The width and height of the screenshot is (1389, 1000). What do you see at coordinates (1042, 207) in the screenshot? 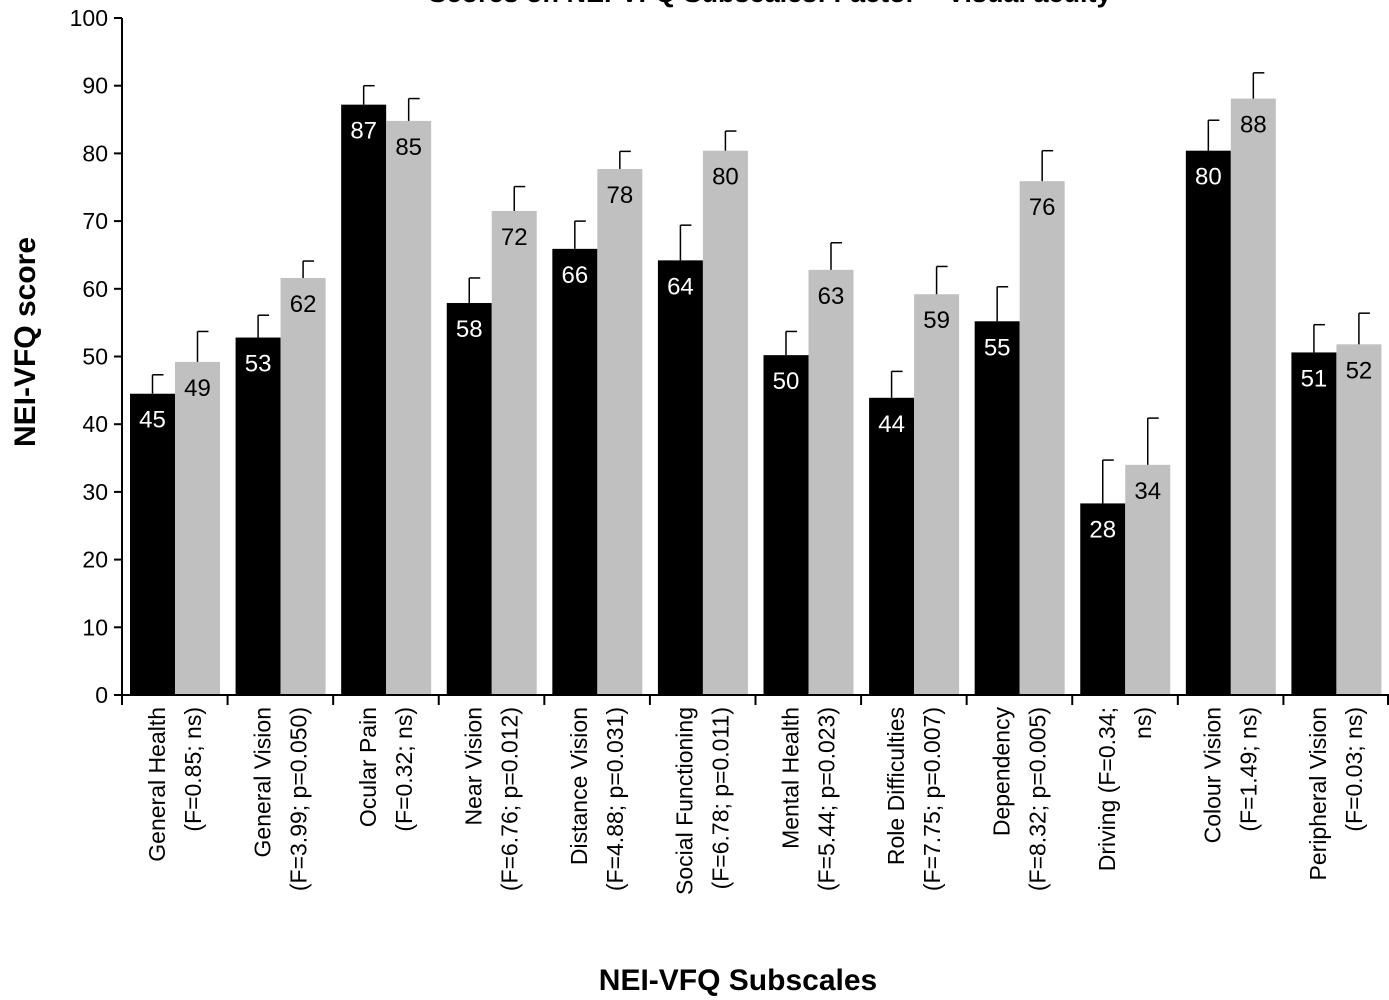
I see `data-label-series2-9: 76` at bounding box center [1042, 207].